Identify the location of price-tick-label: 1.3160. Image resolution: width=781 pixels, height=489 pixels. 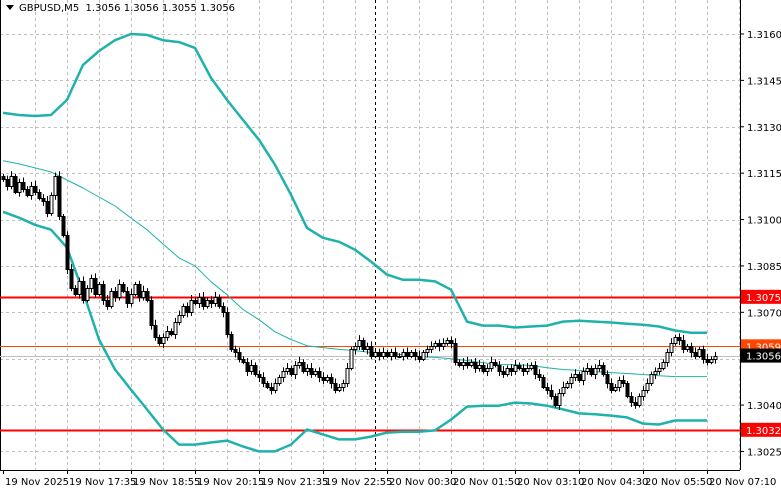
(764, 35).